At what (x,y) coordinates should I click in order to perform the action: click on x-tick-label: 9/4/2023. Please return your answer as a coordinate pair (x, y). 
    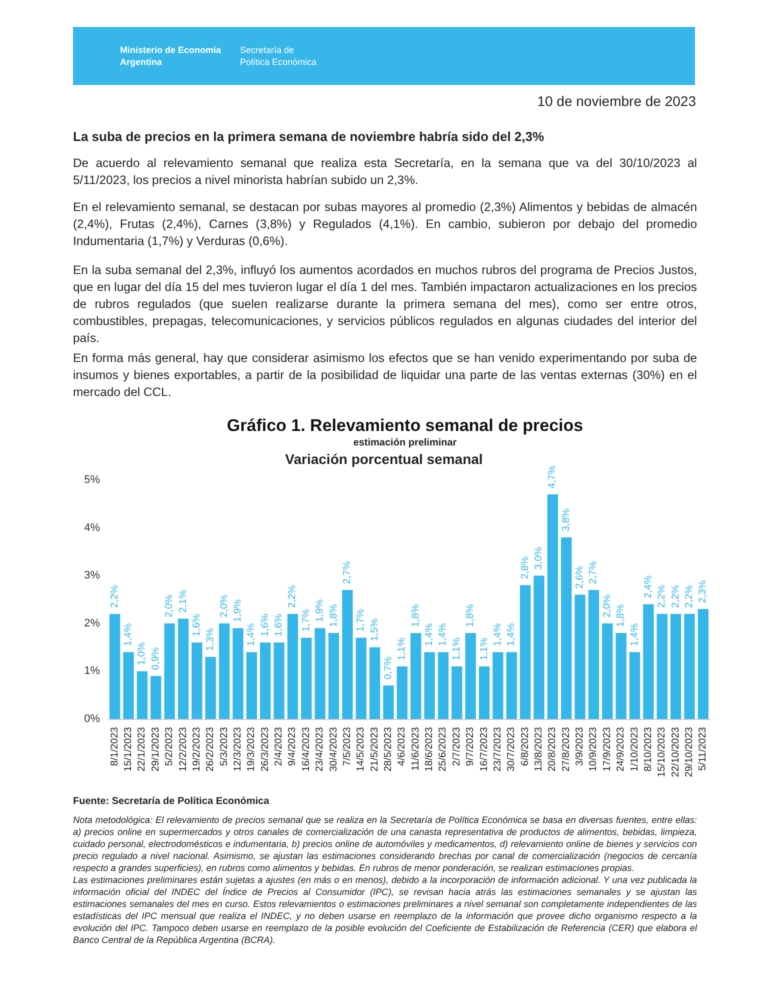
    Looking at the image, I should click on (292, 746).